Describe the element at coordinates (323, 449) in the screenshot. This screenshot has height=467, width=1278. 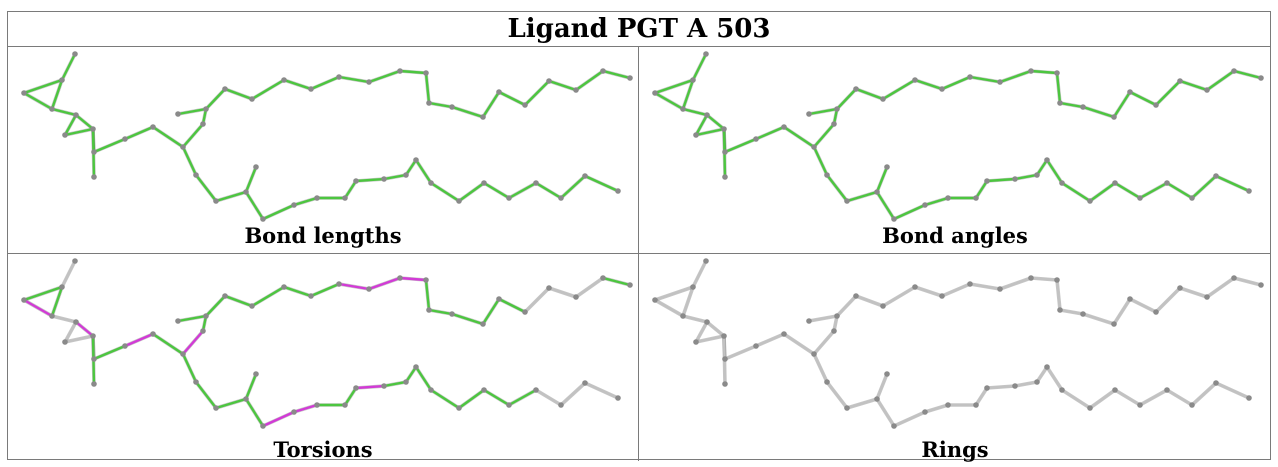
I see `caption-torsions: Torsions` at that location.